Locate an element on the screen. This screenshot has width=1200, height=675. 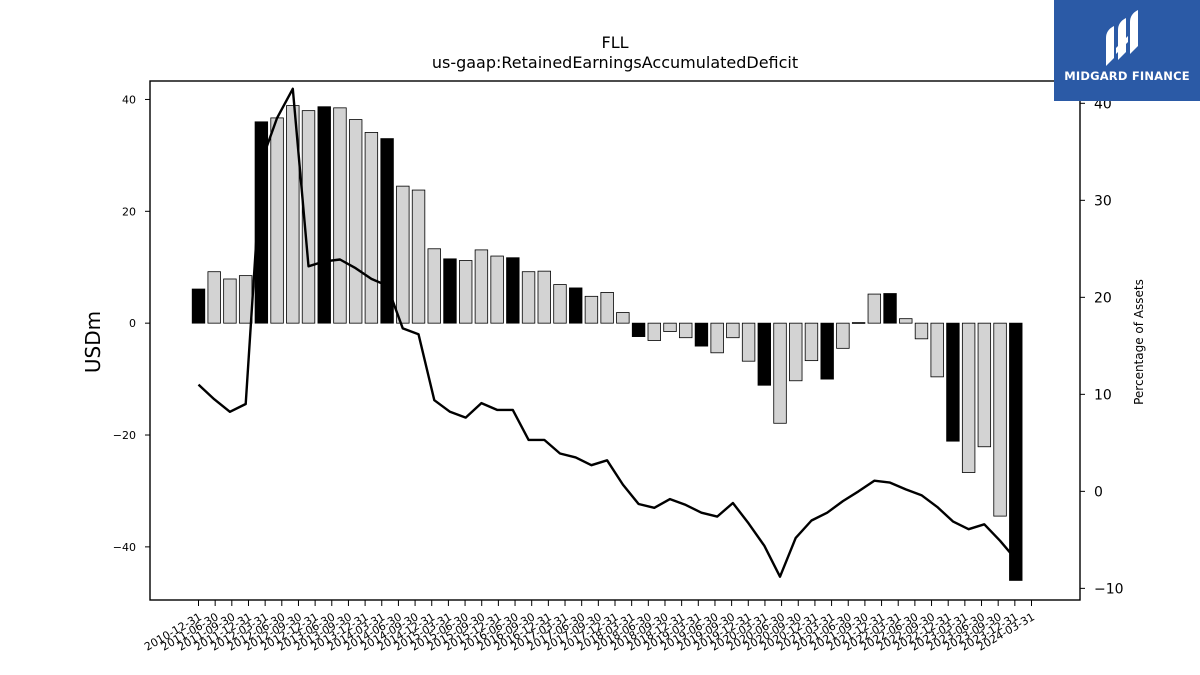
y2-tick-label: 0 is located at coordinates (1098, 492).